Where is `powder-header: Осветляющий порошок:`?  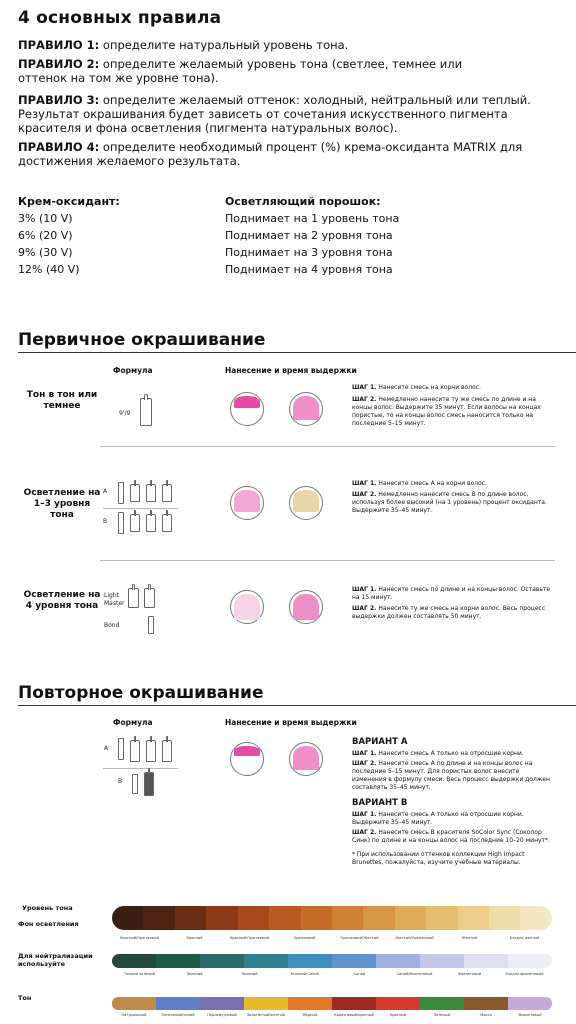 powder-header: Осветляющий порошок: is located at coordinates (303, 201).